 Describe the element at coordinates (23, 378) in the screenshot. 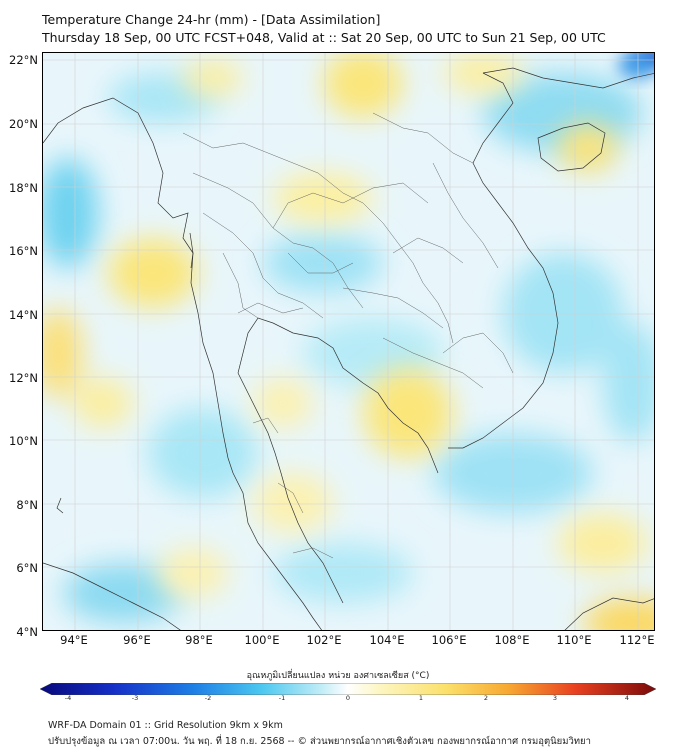

I see `lat-label-12n: 12°N` at that location.